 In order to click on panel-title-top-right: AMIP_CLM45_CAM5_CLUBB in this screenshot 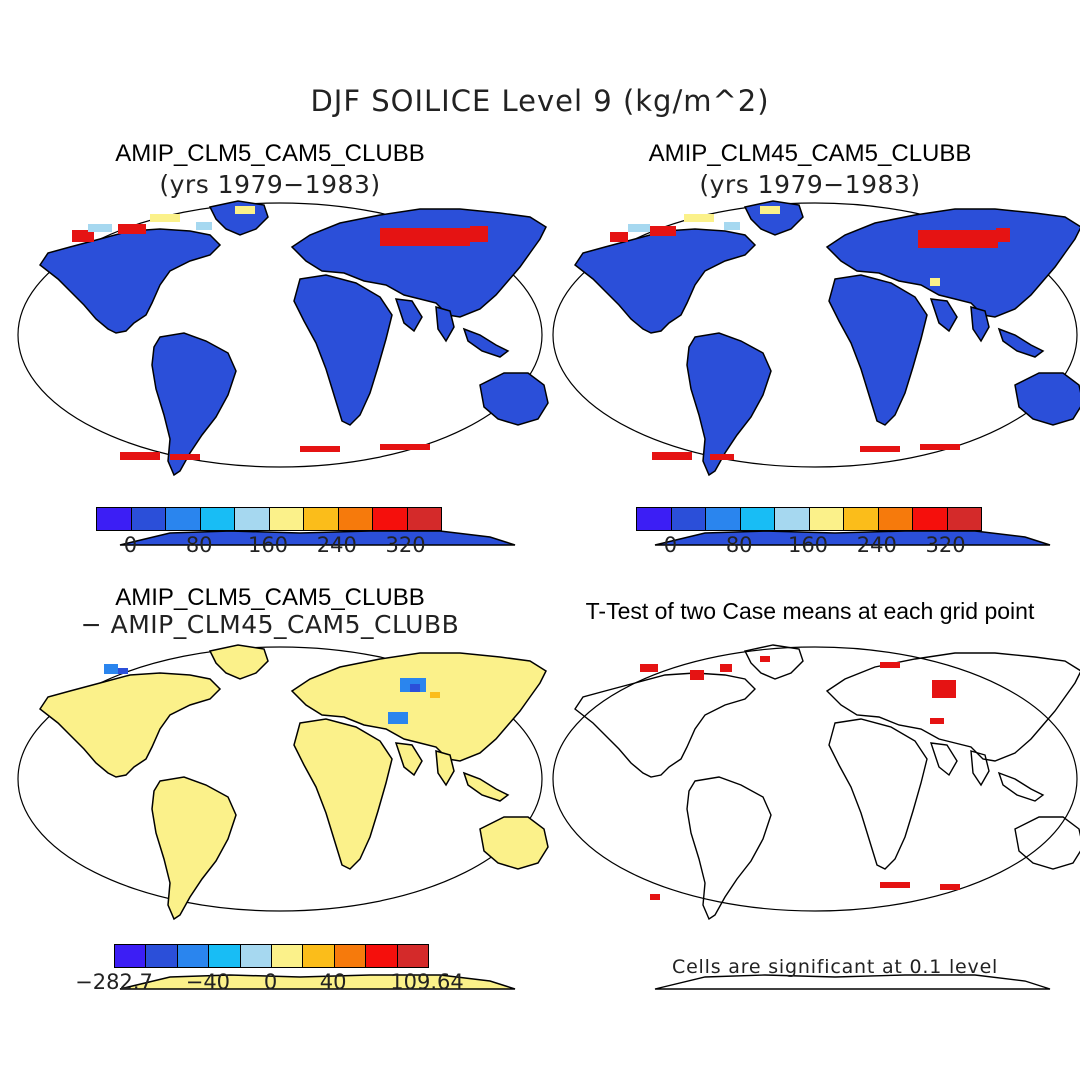, I will do `click(810, 153)`.